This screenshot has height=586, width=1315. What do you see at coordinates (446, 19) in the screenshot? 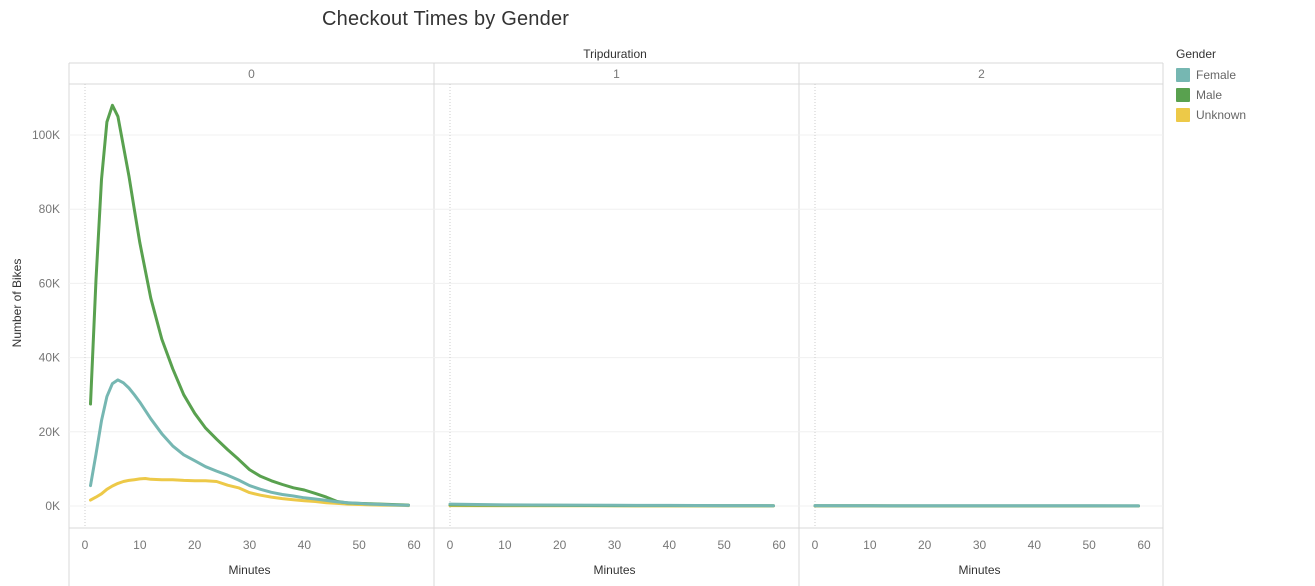
I see `chart-title: Checkout Times by Gender` at bounding box center [446, 19].